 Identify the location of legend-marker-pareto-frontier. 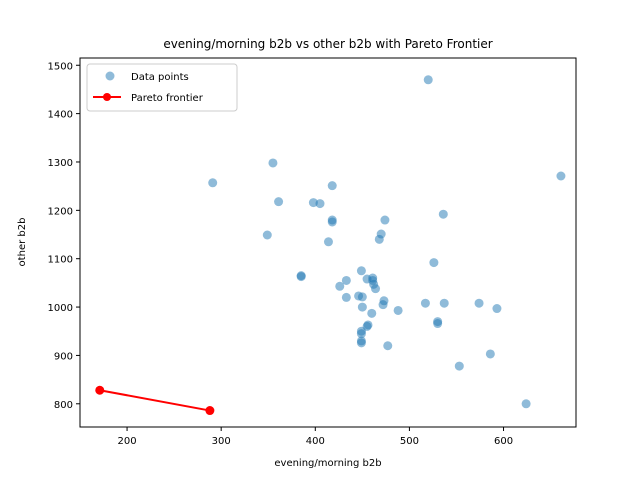
(107, 97).